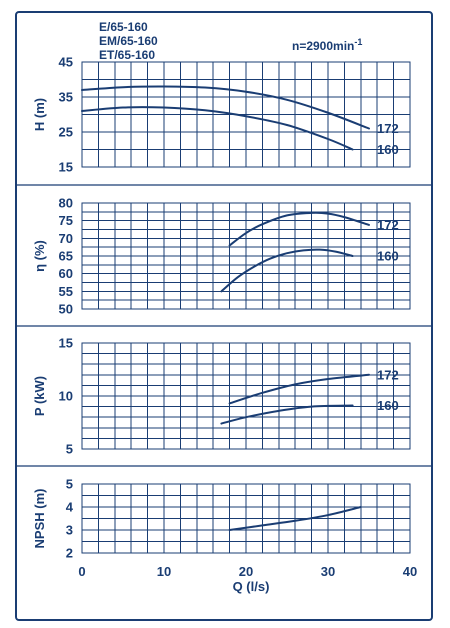 The width and height of the screenshot is (450, 628). What do you see at coordinates (66, 396) in the screenshot?
I see `y-tick-label: 10` at bounding box center [66, 396].